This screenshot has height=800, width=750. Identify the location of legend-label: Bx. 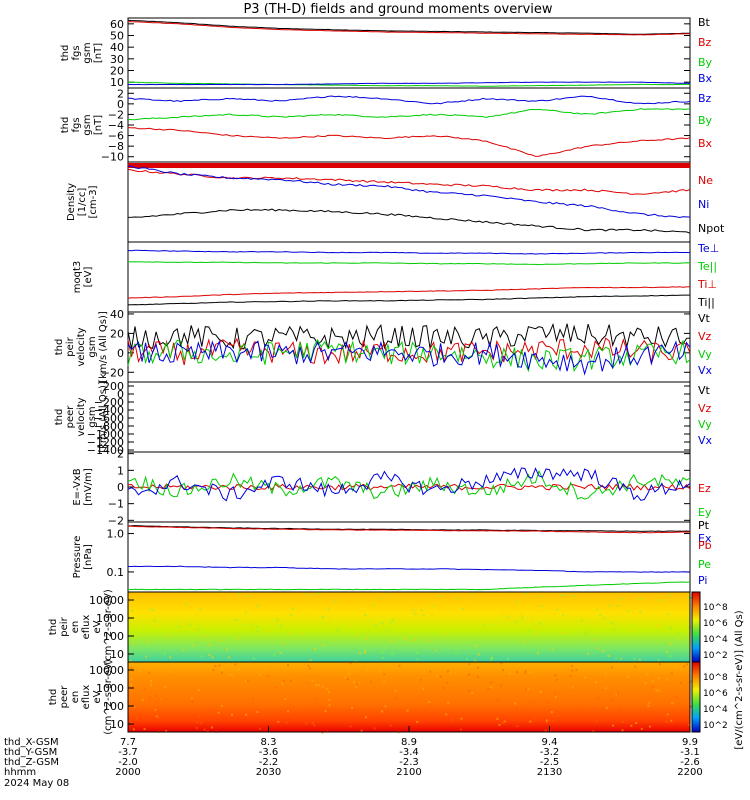
(705, 143).